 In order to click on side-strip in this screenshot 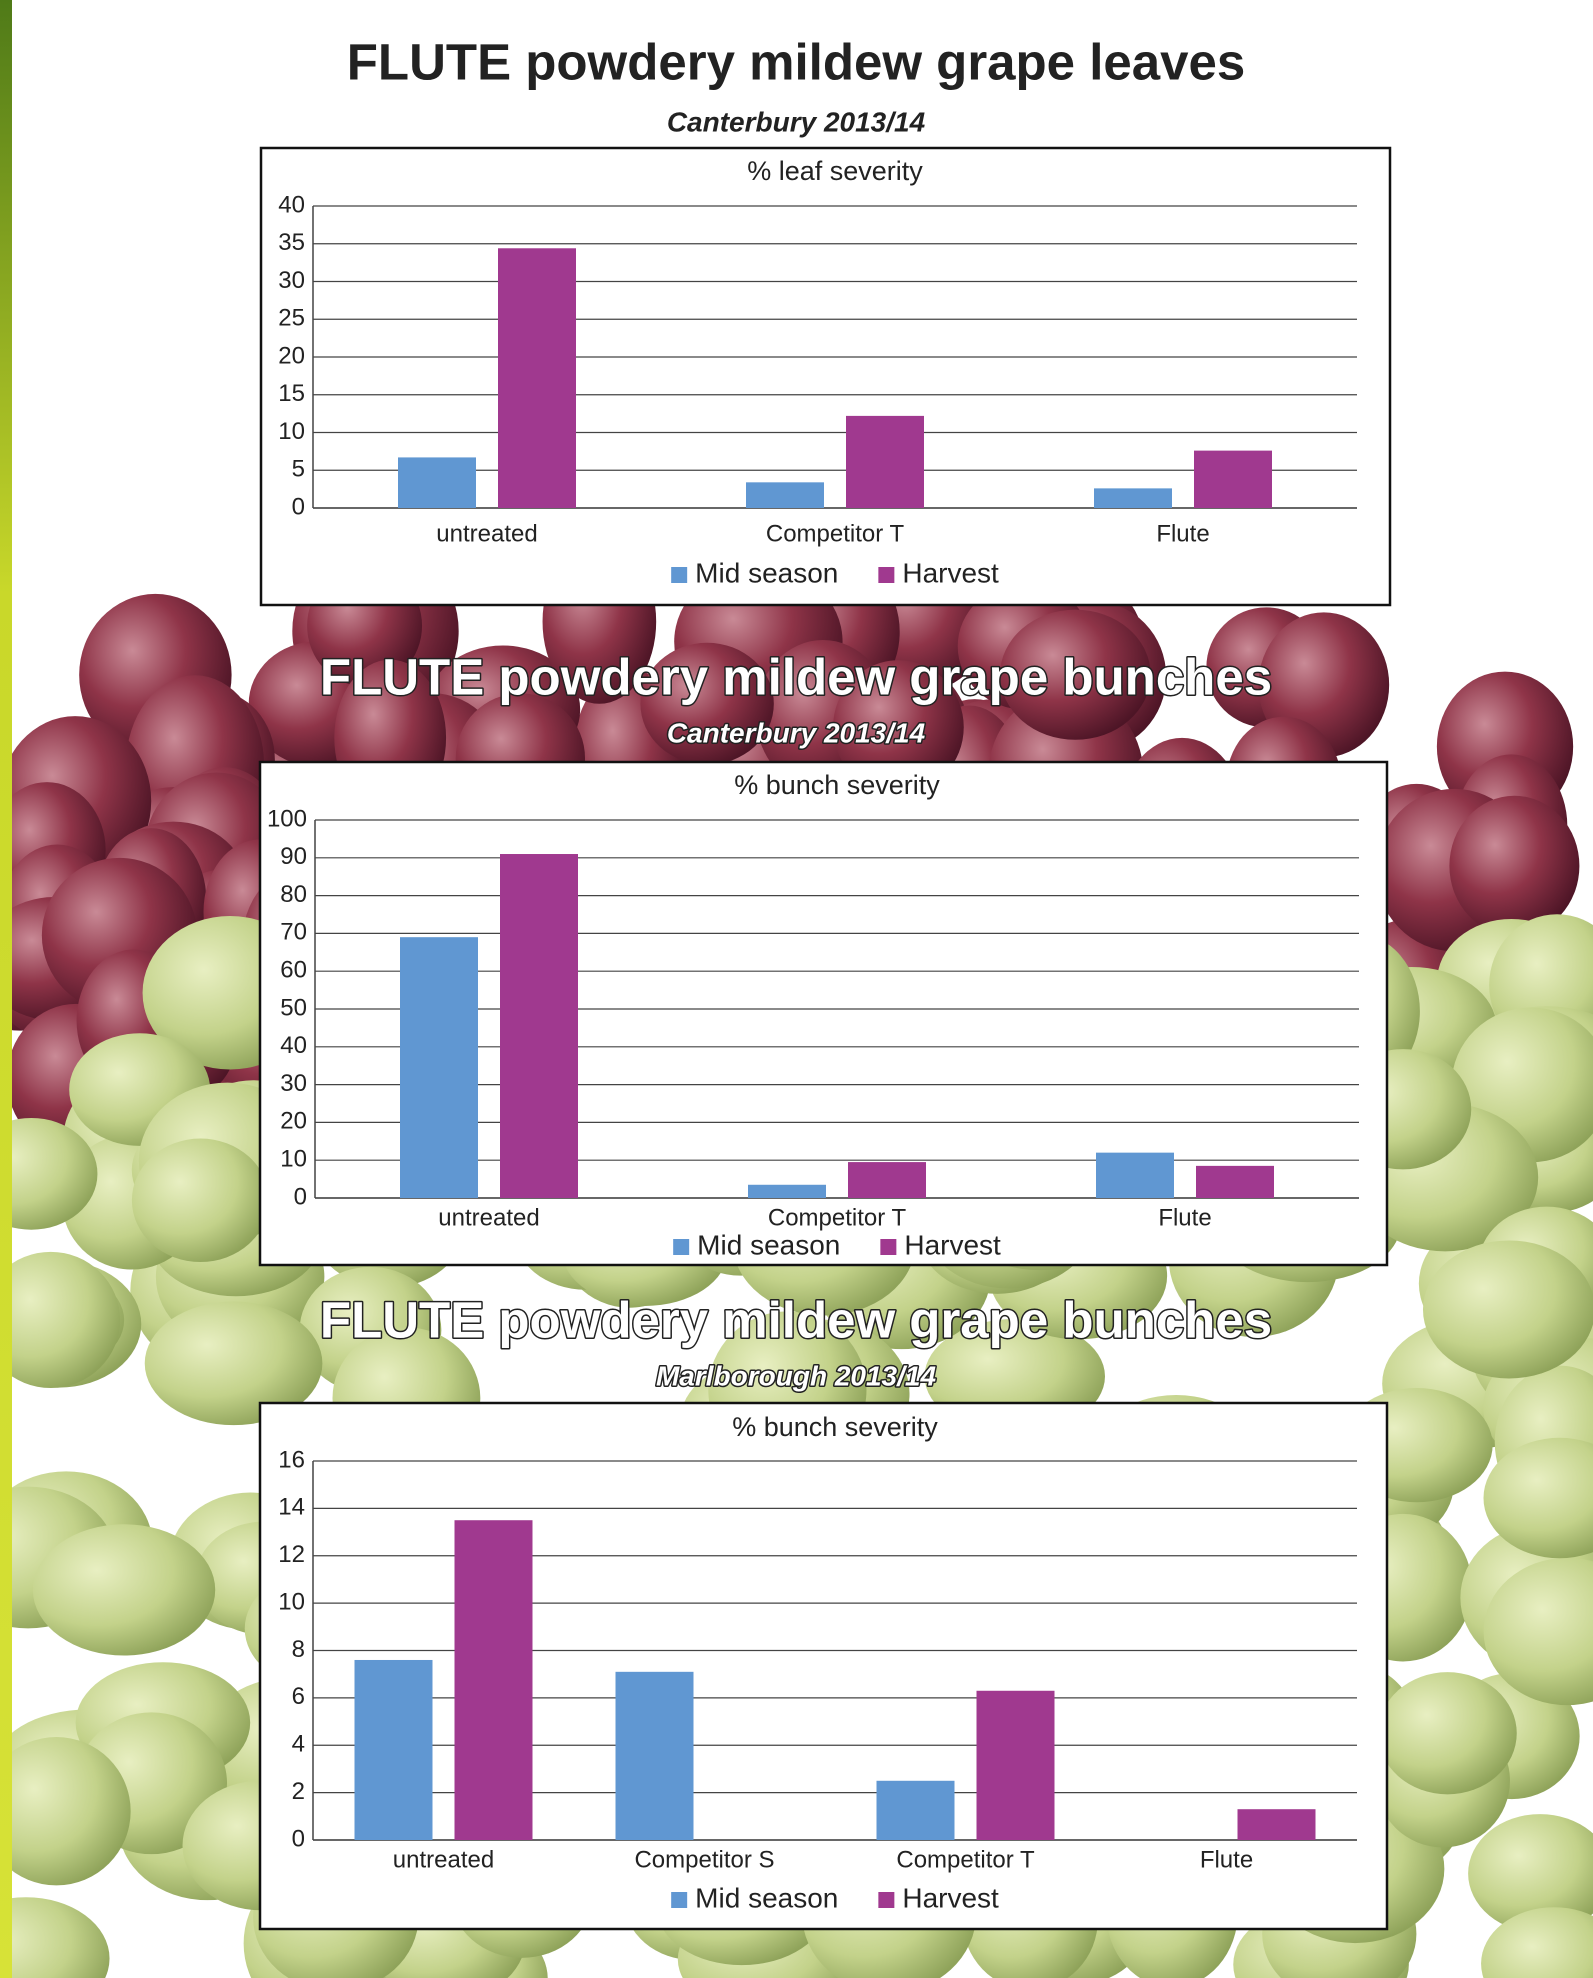, I will do `click(6, 989)`.